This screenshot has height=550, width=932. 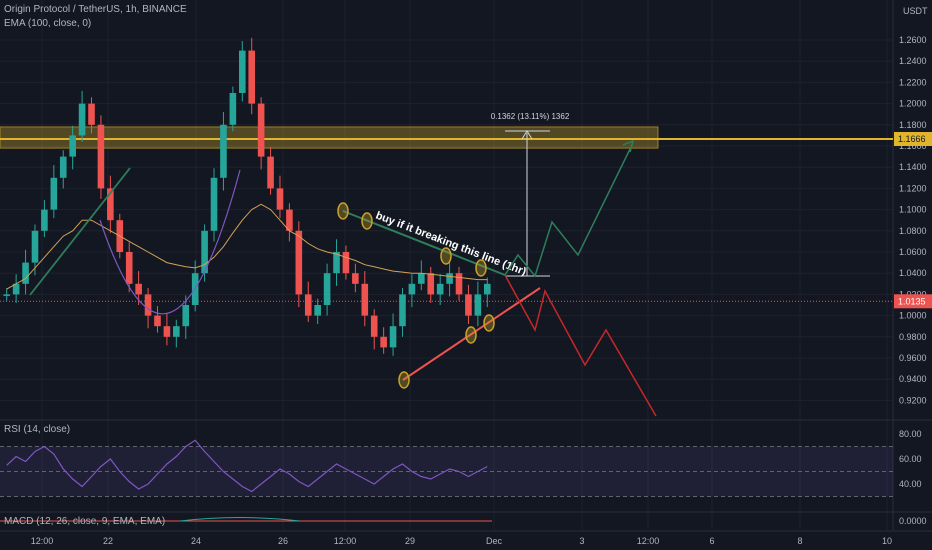 I want to click on rounding-bottom-curve, so click(x=170, y=242).